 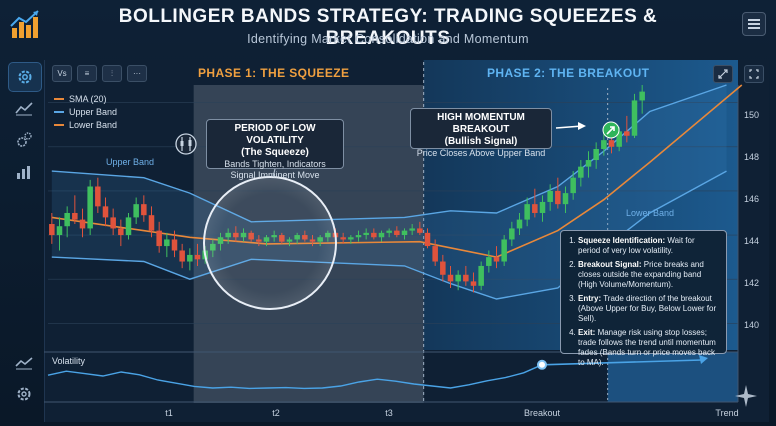 I want to click on sidebar-item-indicator, so click(x=24, y=362).